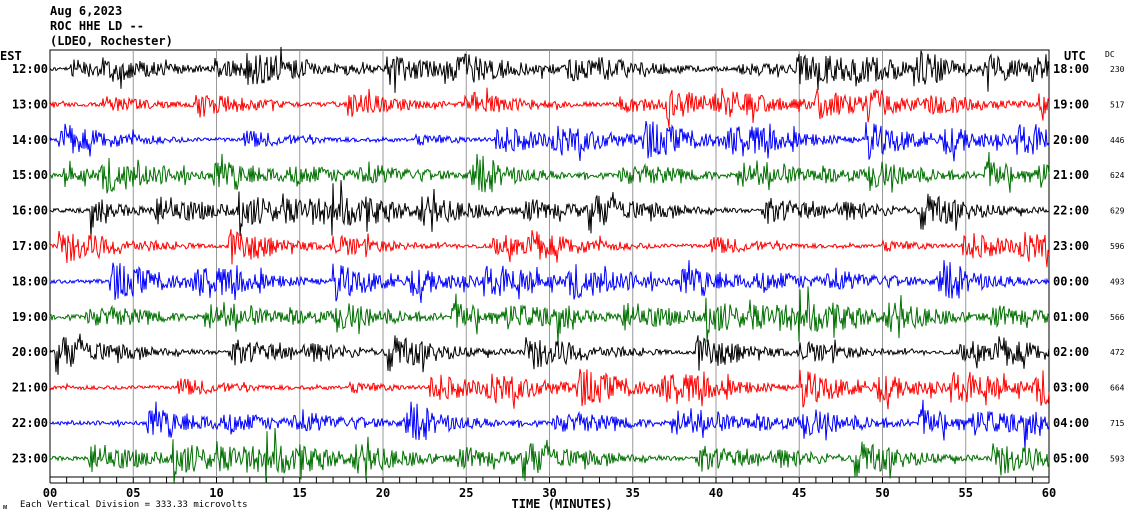 This screenshot has height=519, width=1130. Describe the element at coordinates (1117, 352) in the screenshot. I see `dc-value: 472` at that location.